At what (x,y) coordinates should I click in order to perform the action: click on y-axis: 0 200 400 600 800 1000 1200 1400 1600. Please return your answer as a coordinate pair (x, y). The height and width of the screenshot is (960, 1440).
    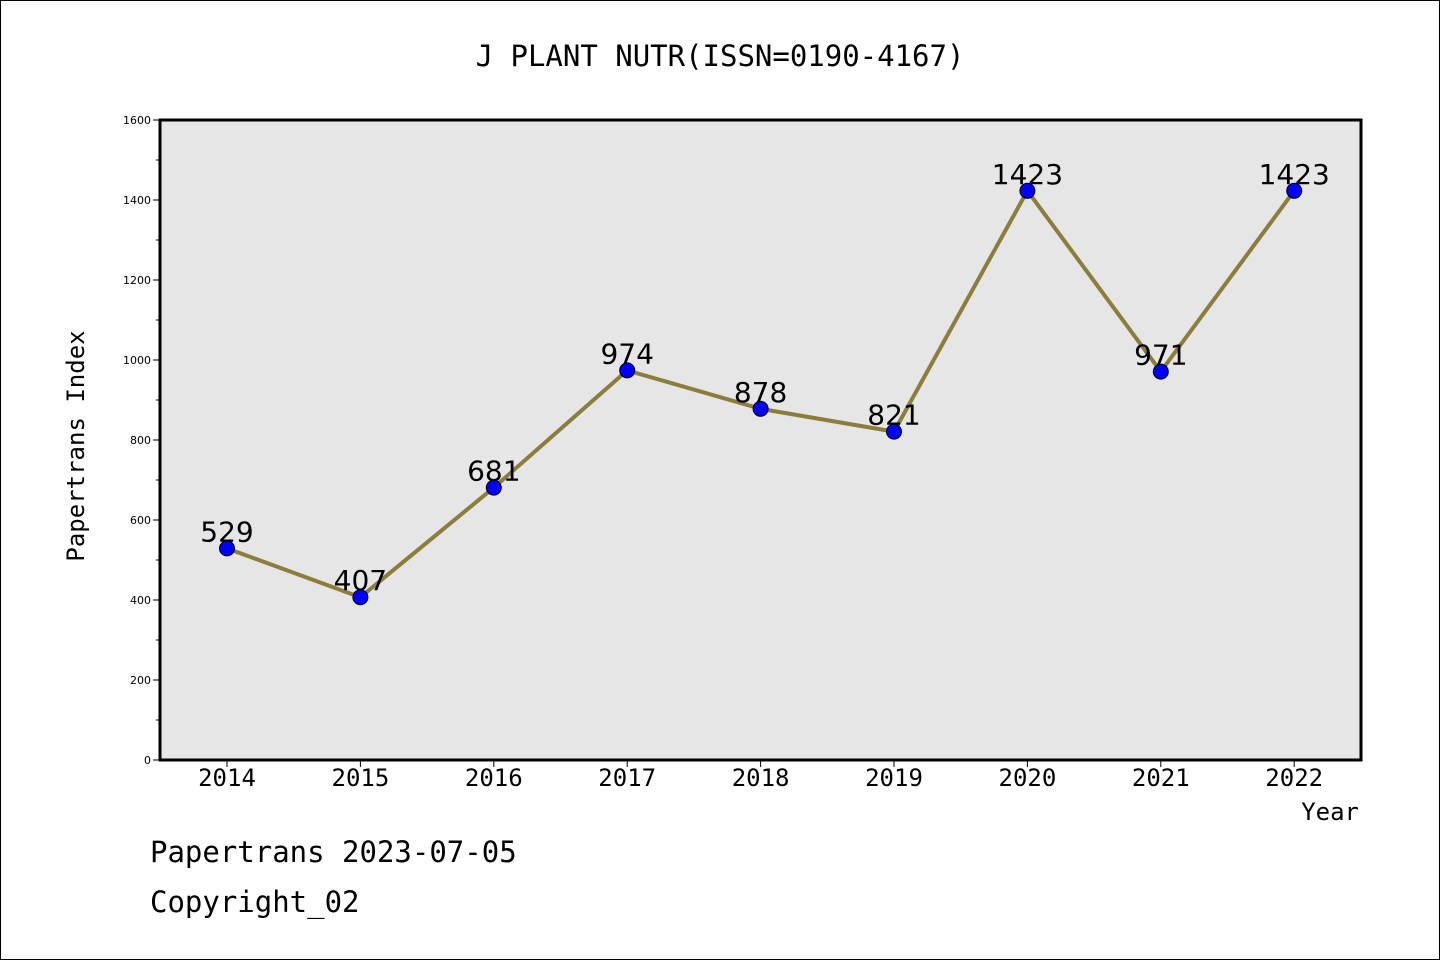
    Looking at the image, I should click on (141, 440).